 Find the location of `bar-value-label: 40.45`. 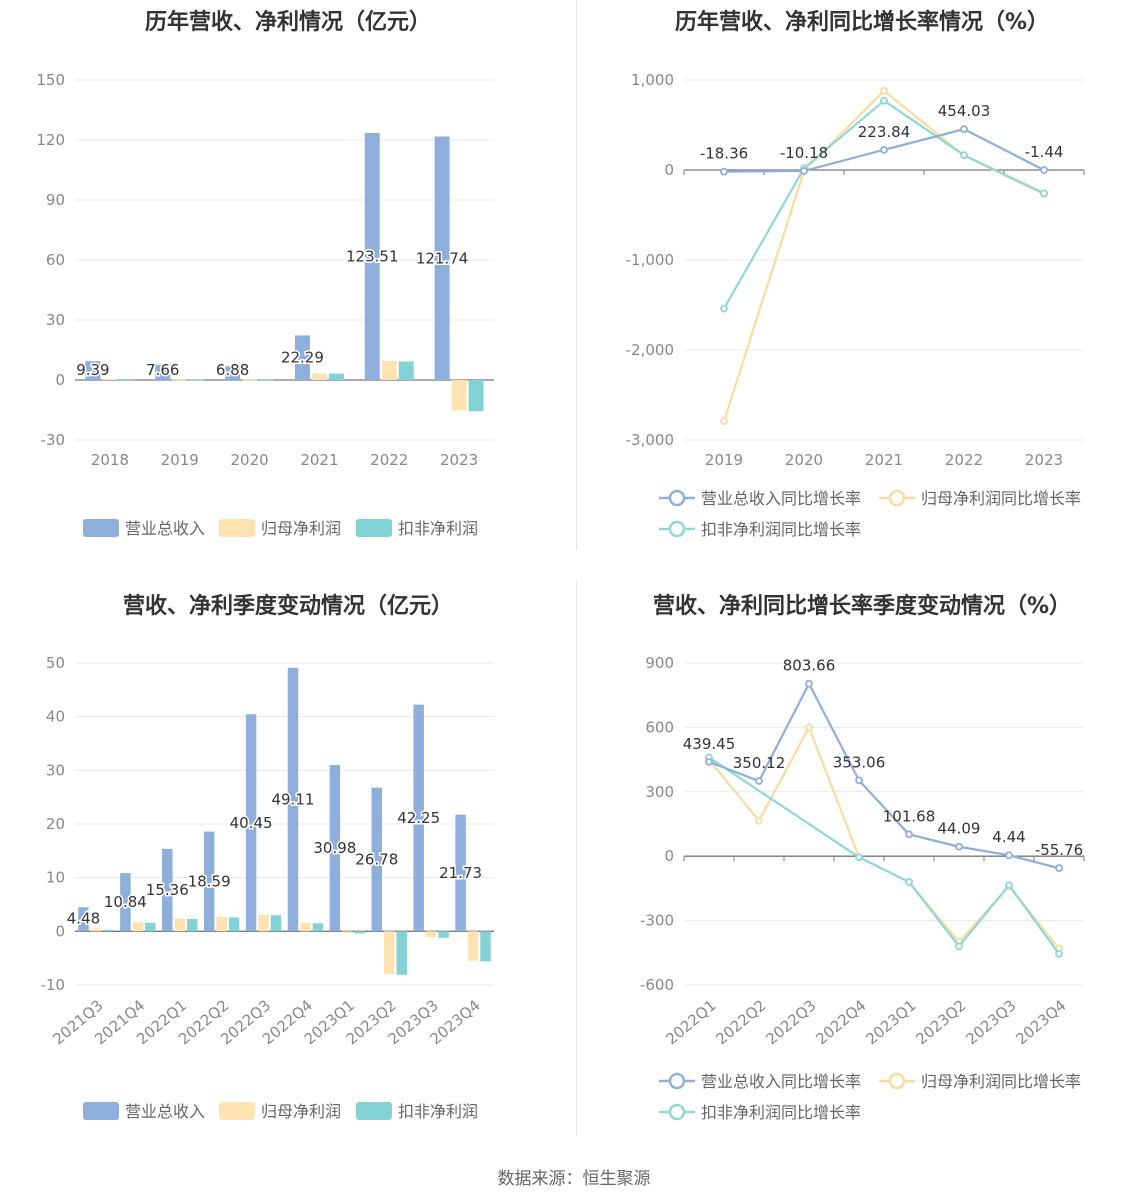

bar-value-label: 40.45 is located at coordinates (251, 823).